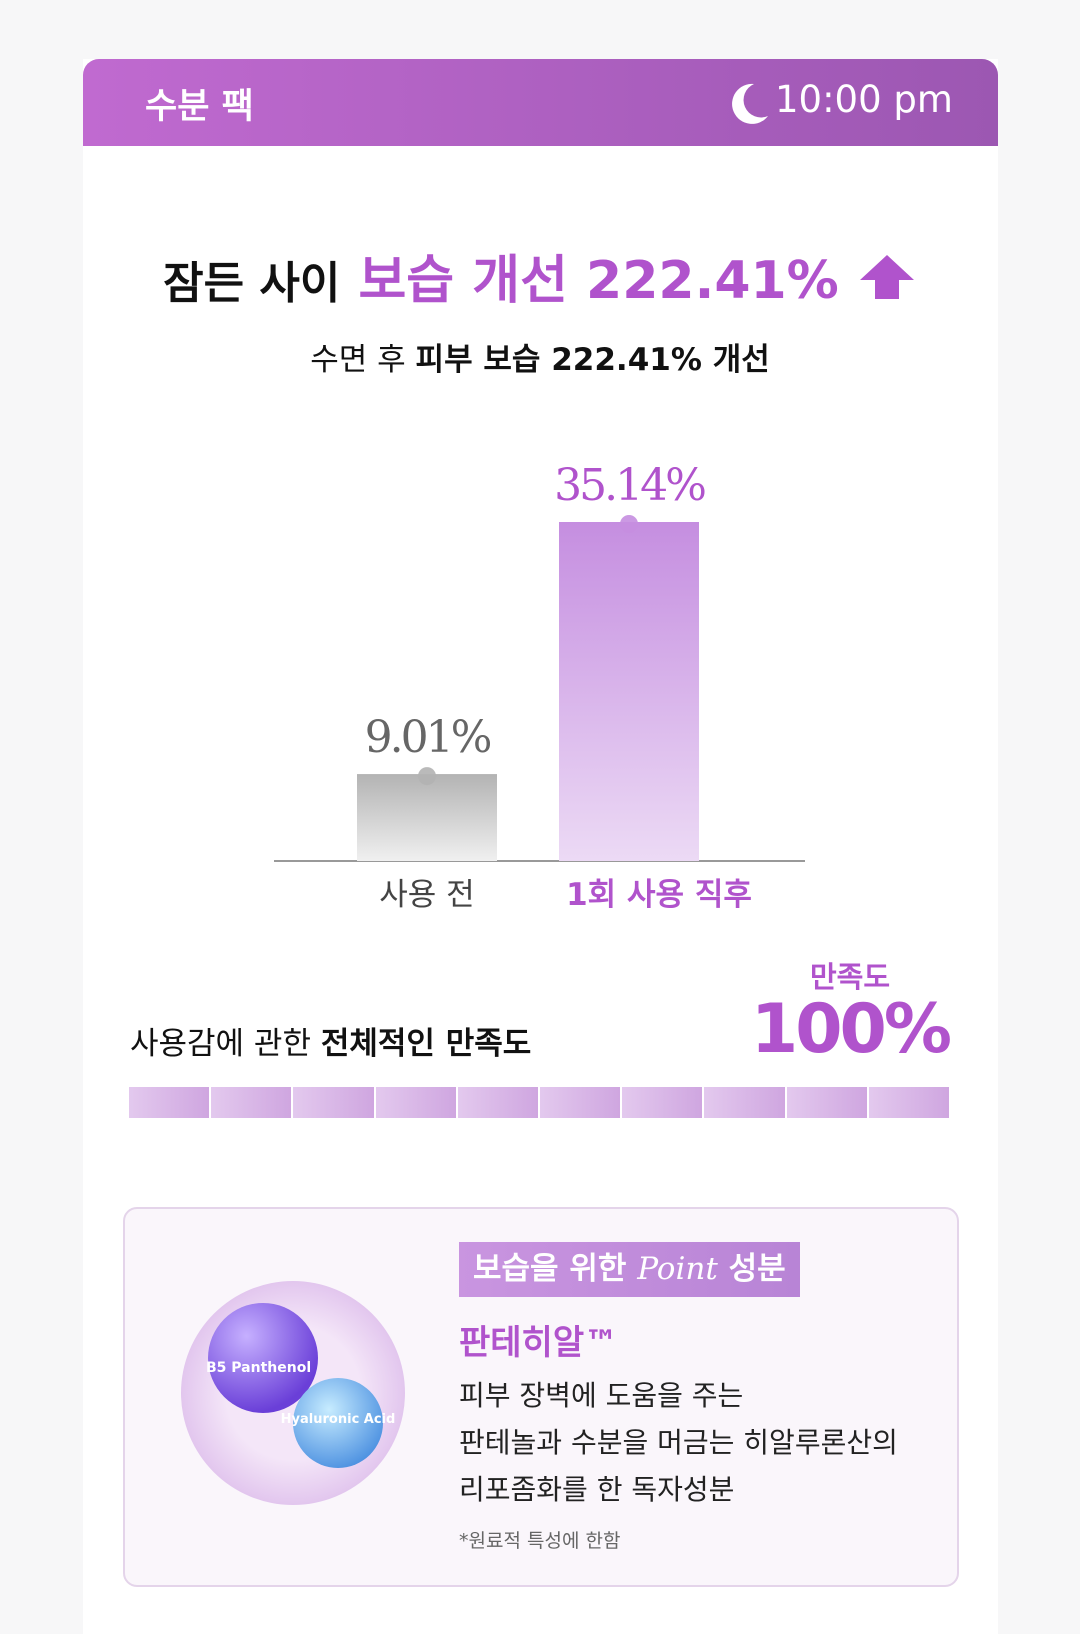  What do you see at coordinates (750, 103) in the screenshot?
I see `moon-icon` at bounding box center [750, 103].